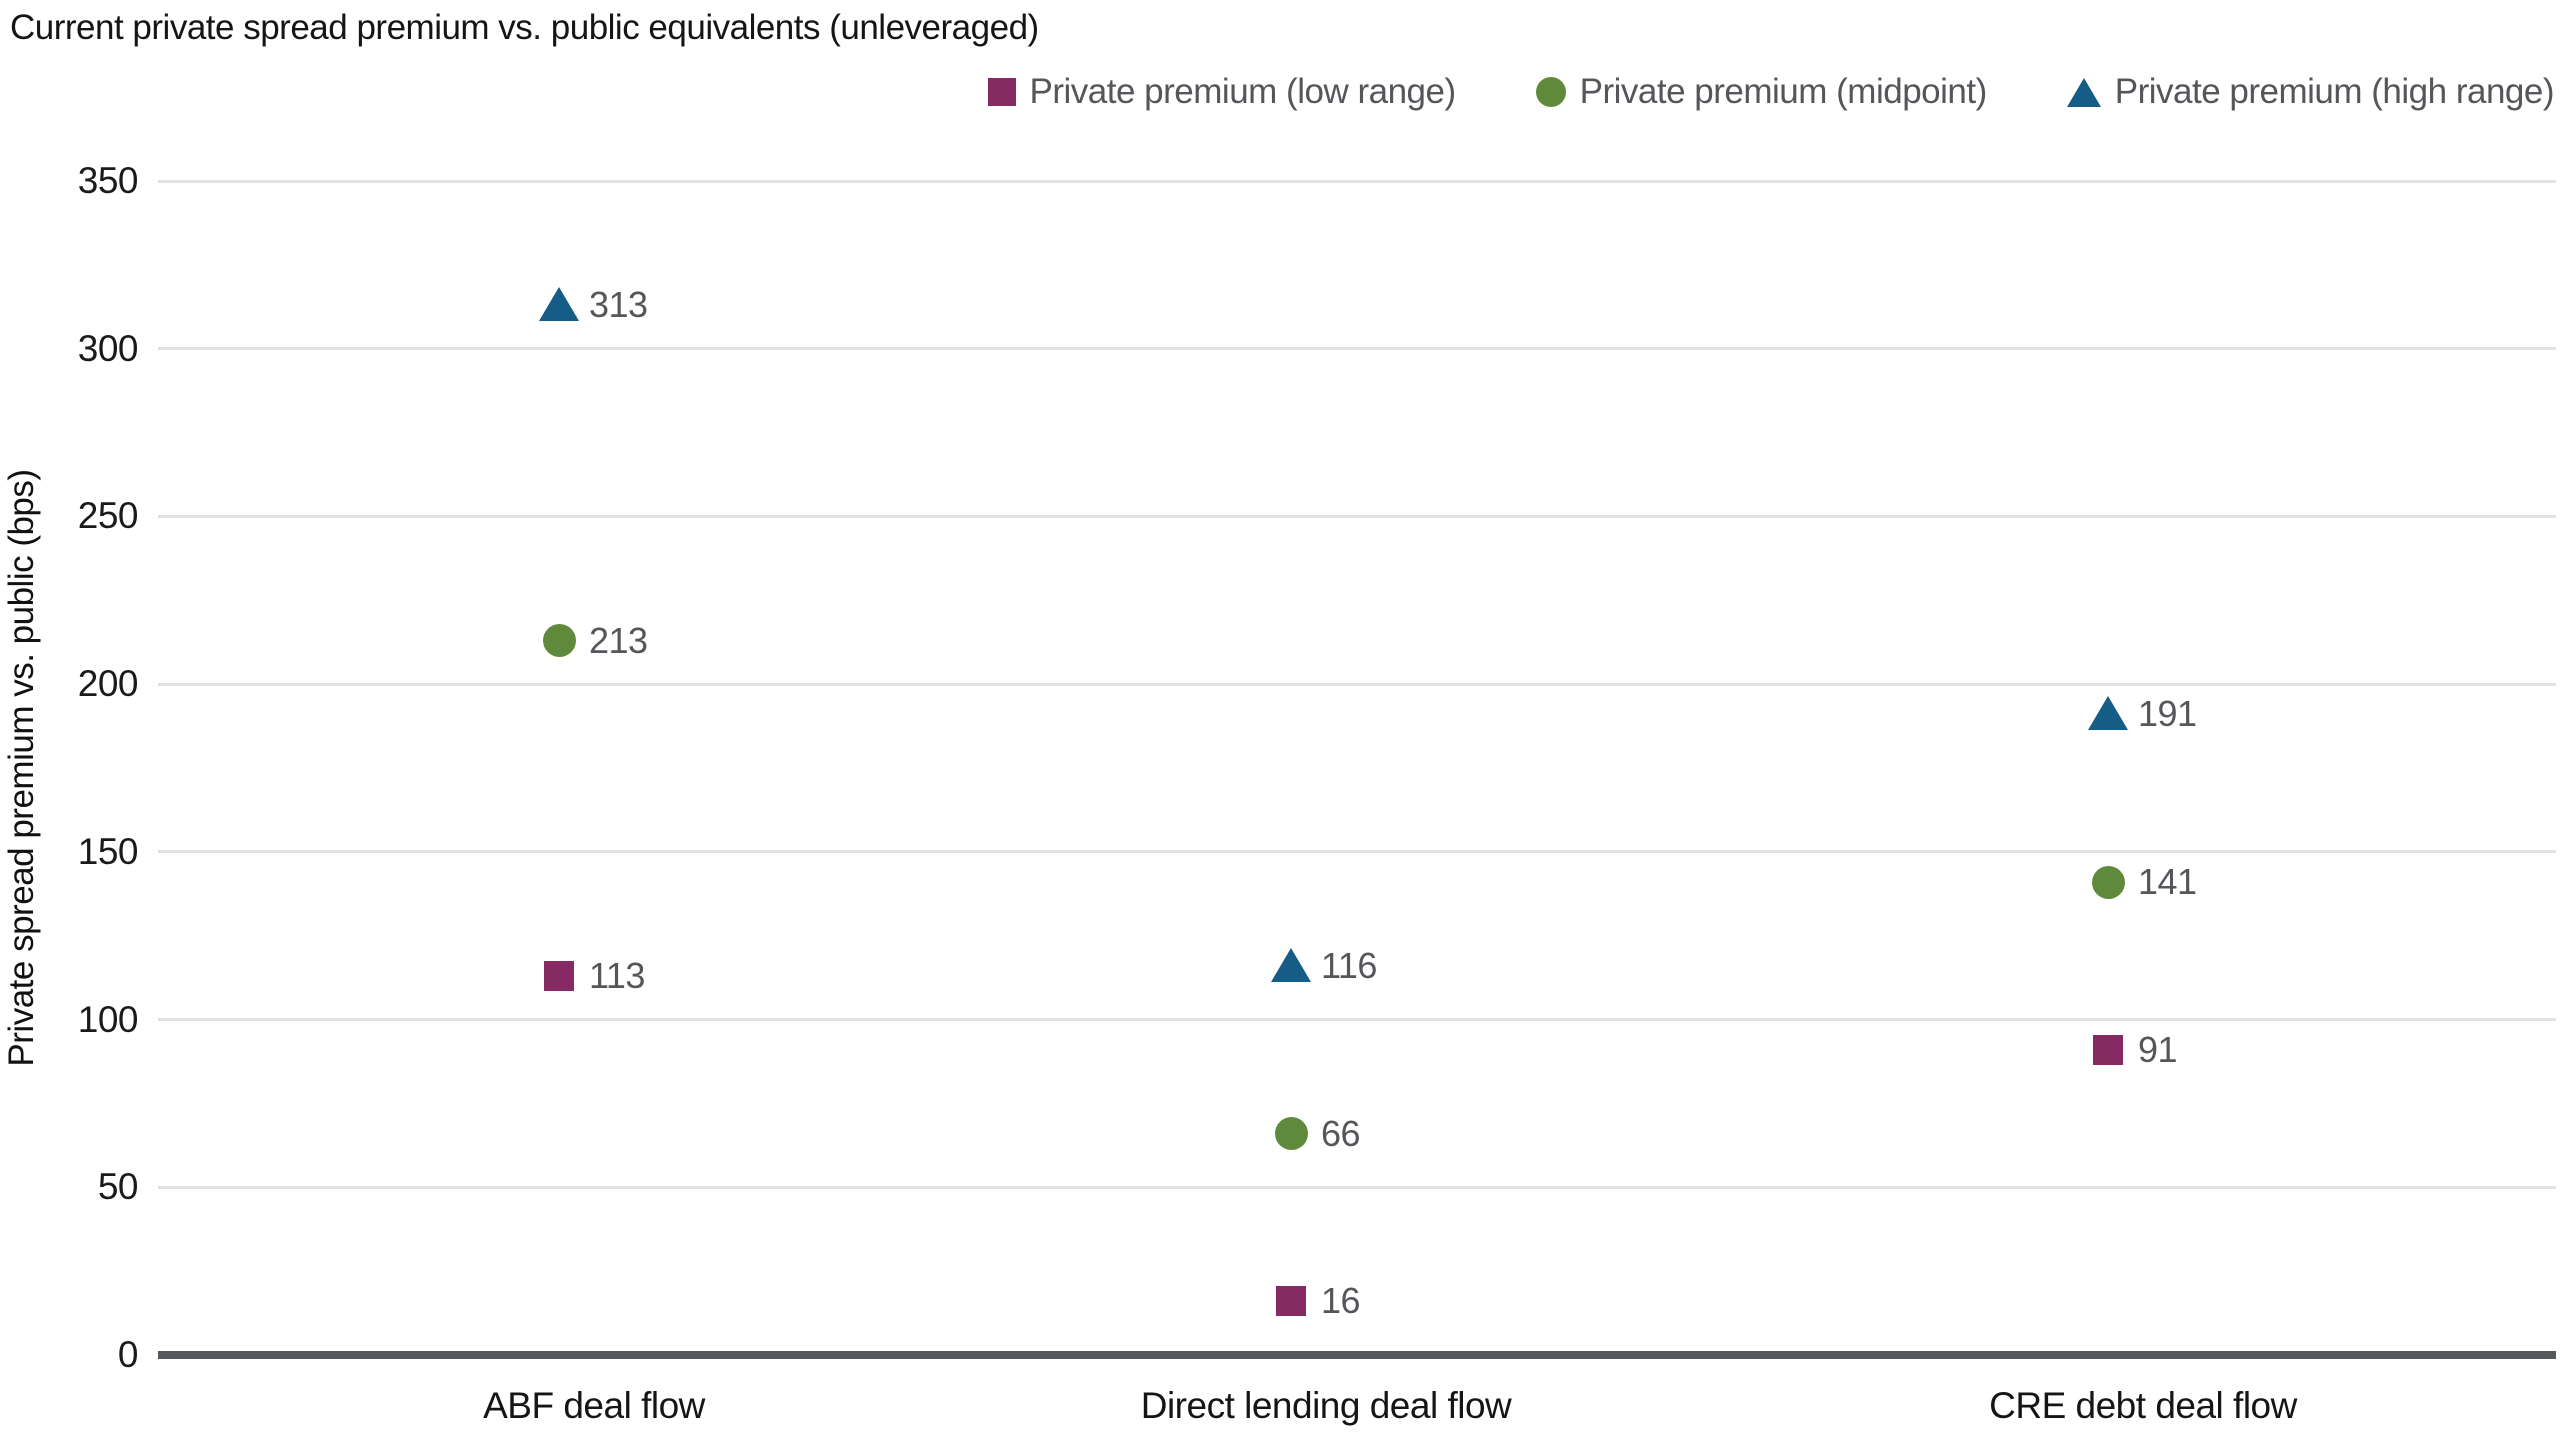  I want to click on x-axis-line, so click(1357, 1355).